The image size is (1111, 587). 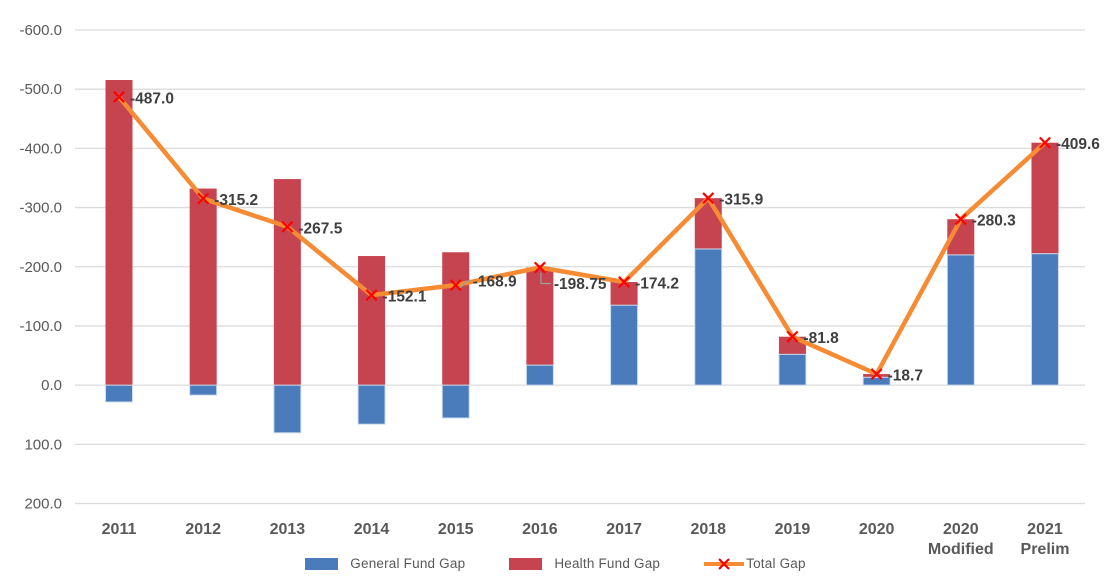 What do you see at coordinates (40, 208) in the screenshot?
I see `y-axis-tick-label: -300.0` at bounding box center [40, 208].